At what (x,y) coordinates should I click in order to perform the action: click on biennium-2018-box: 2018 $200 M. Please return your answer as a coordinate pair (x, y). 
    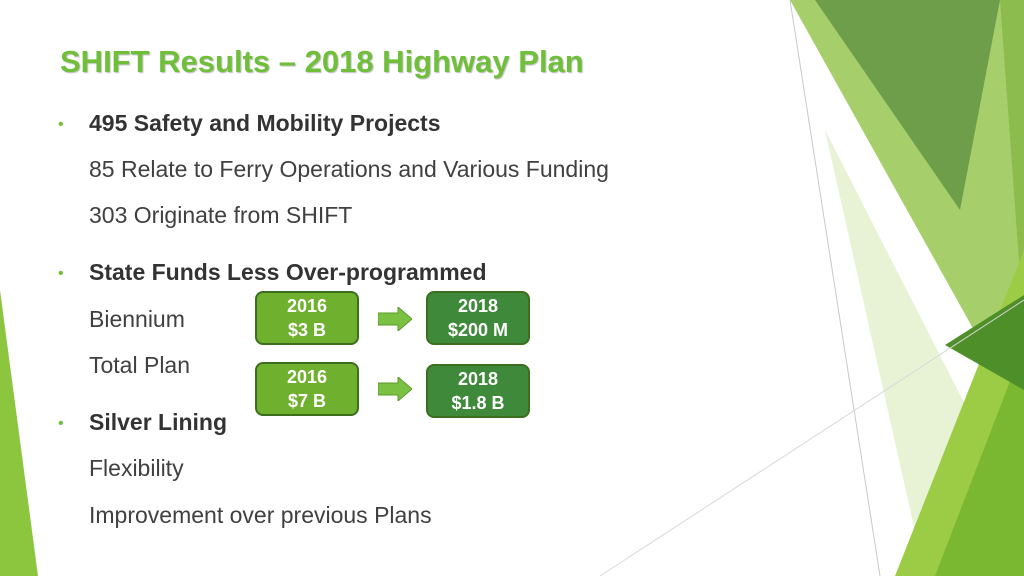
    Looking at the image, I should click on (478, 318).